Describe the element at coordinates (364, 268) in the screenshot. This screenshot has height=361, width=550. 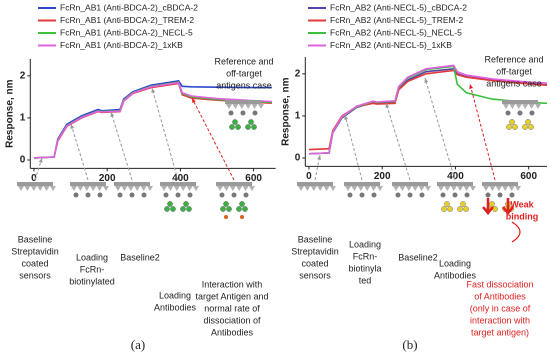
I see `annotation-text: biotinyla` at that location.